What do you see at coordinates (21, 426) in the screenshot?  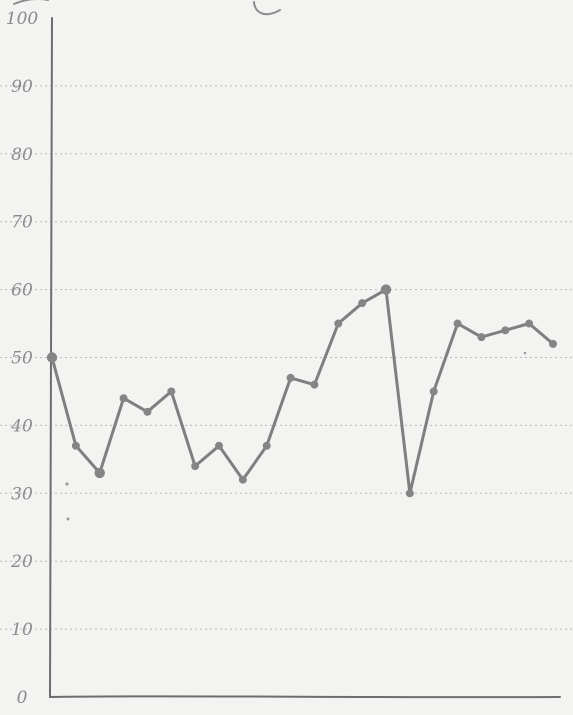 I see `y-tick-label-40: 40` at bounding box center [21, 426].